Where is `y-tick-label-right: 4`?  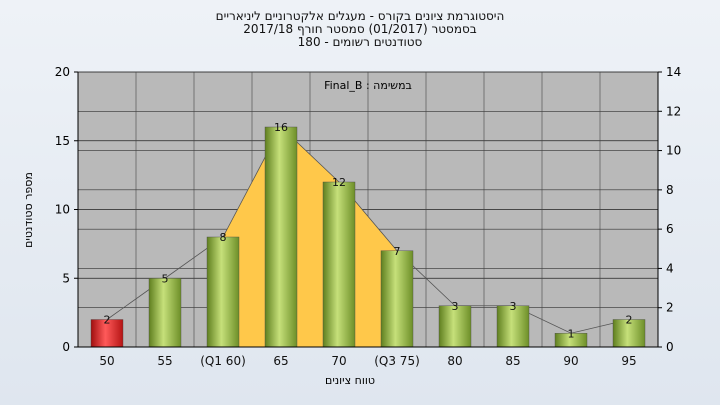 y-tick-label-right: 4 is located at coordinates (670, 268).